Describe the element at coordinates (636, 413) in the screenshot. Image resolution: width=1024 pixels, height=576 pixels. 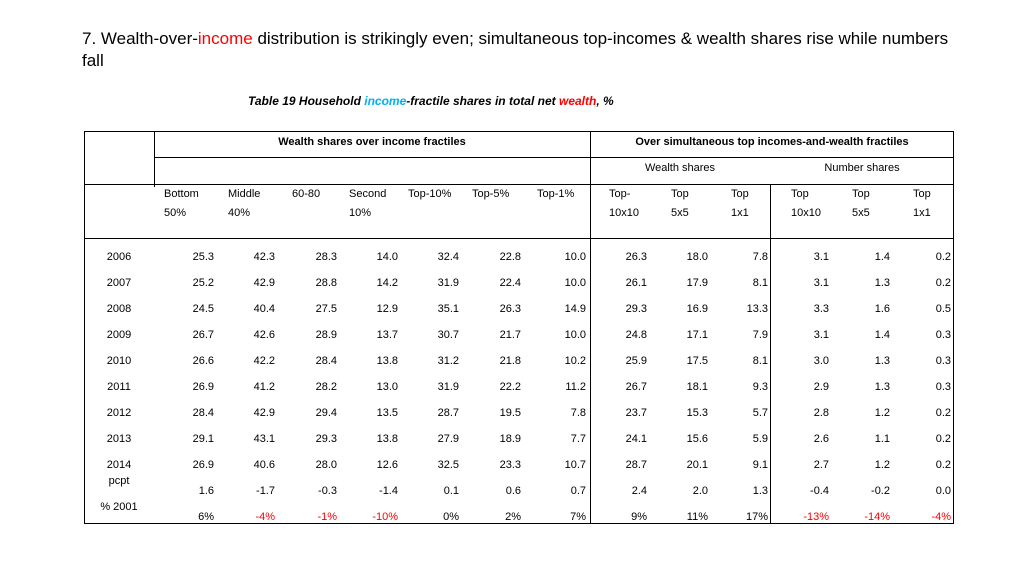
I see `table-cell: 23.7` at that location.